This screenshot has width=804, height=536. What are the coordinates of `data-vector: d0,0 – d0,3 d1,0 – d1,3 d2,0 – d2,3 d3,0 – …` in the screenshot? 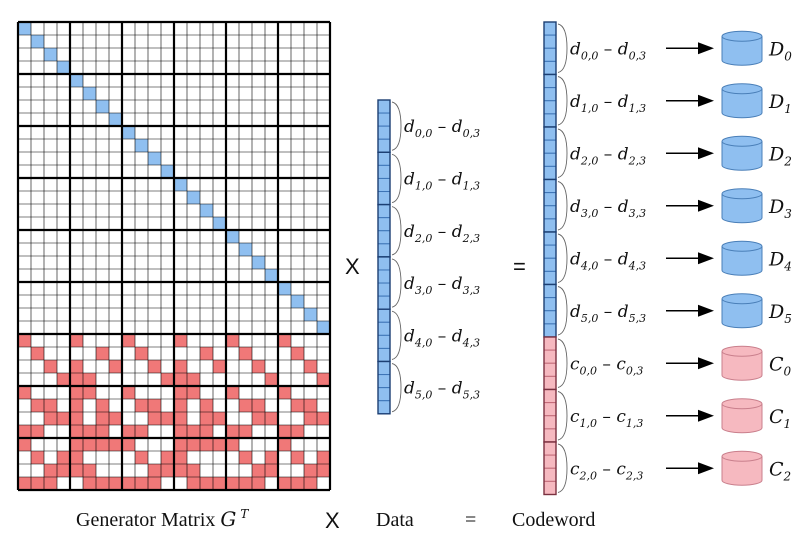 It's located at (428, 257).